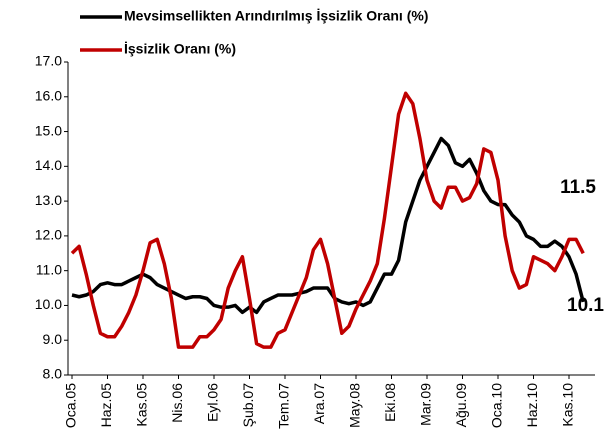  Describe the element at coordinates (319, 403) in the screenshot. I see `x-tick-label: Ara.07` at that location.